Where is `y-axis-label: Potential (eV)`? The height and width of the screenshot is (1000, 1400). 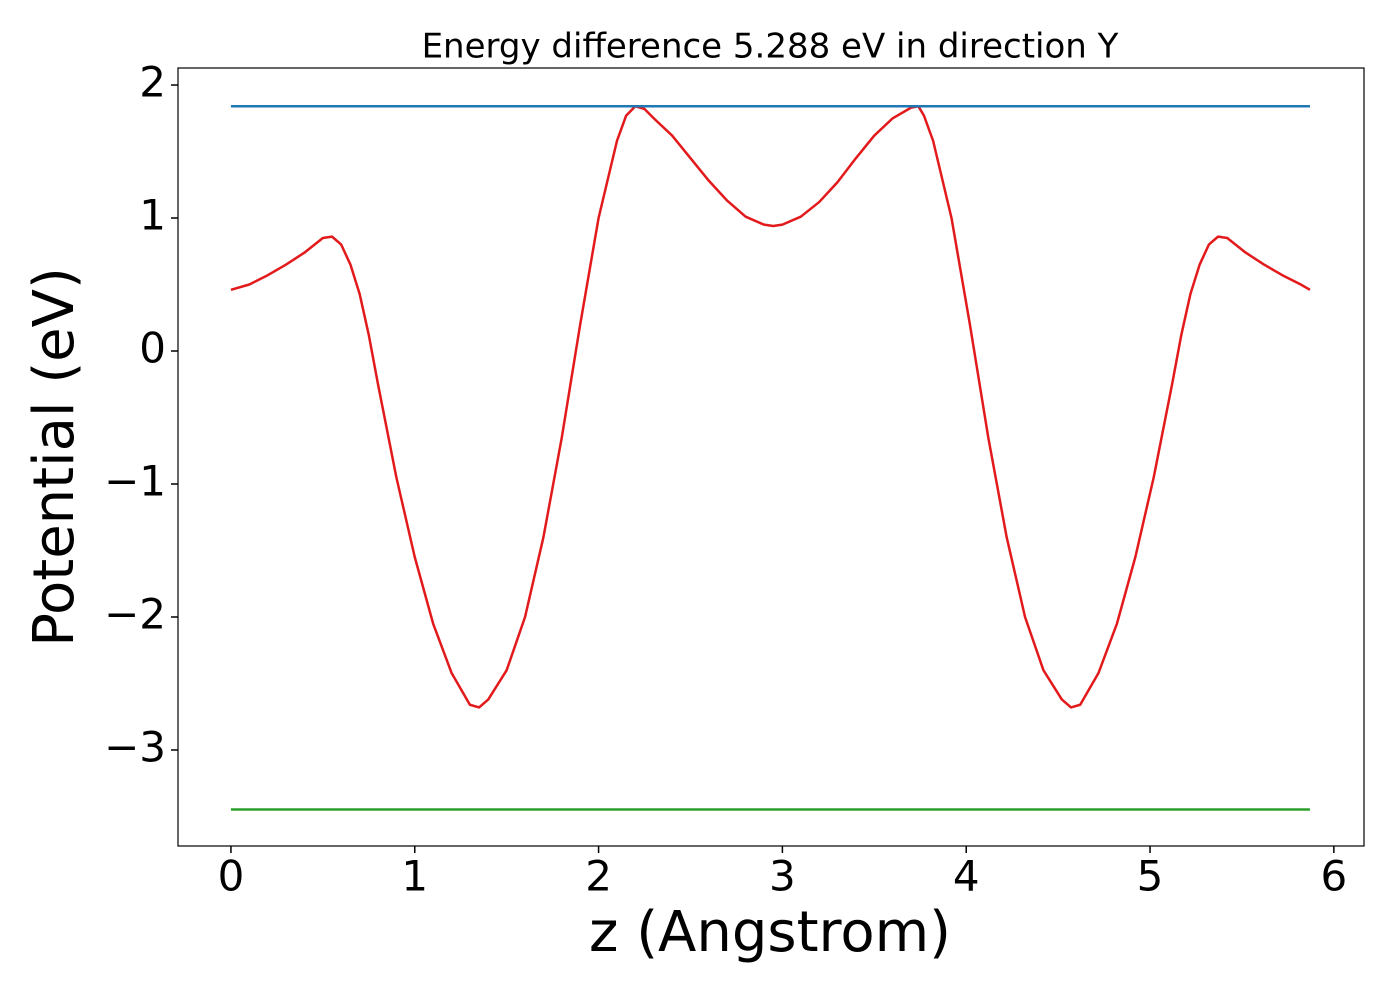
y-axis-label: Potential (eV) is located at coordinates (54, 457).